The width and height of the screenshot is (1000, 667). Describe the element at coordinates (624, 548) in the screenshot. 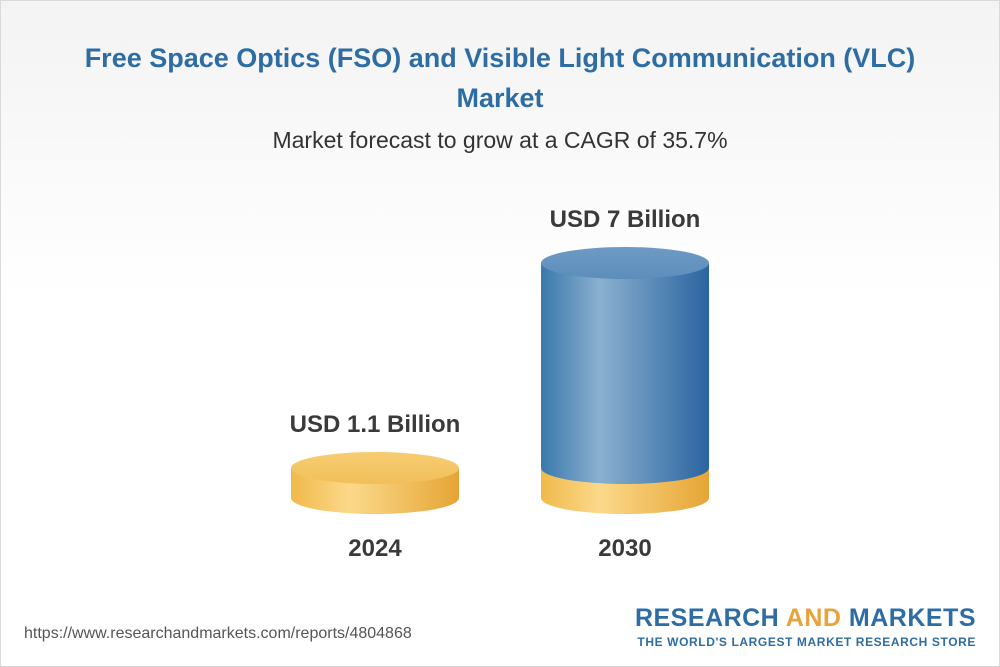

I see `year-label: 2030` at that location.